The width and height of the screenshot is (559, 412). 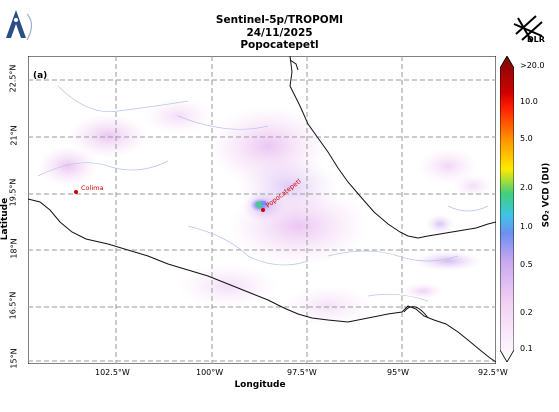 What do you see at coordinates (14, 358) in the screenshot?
I see `ytick-label: 15°N` at bounding box center [14, 358].